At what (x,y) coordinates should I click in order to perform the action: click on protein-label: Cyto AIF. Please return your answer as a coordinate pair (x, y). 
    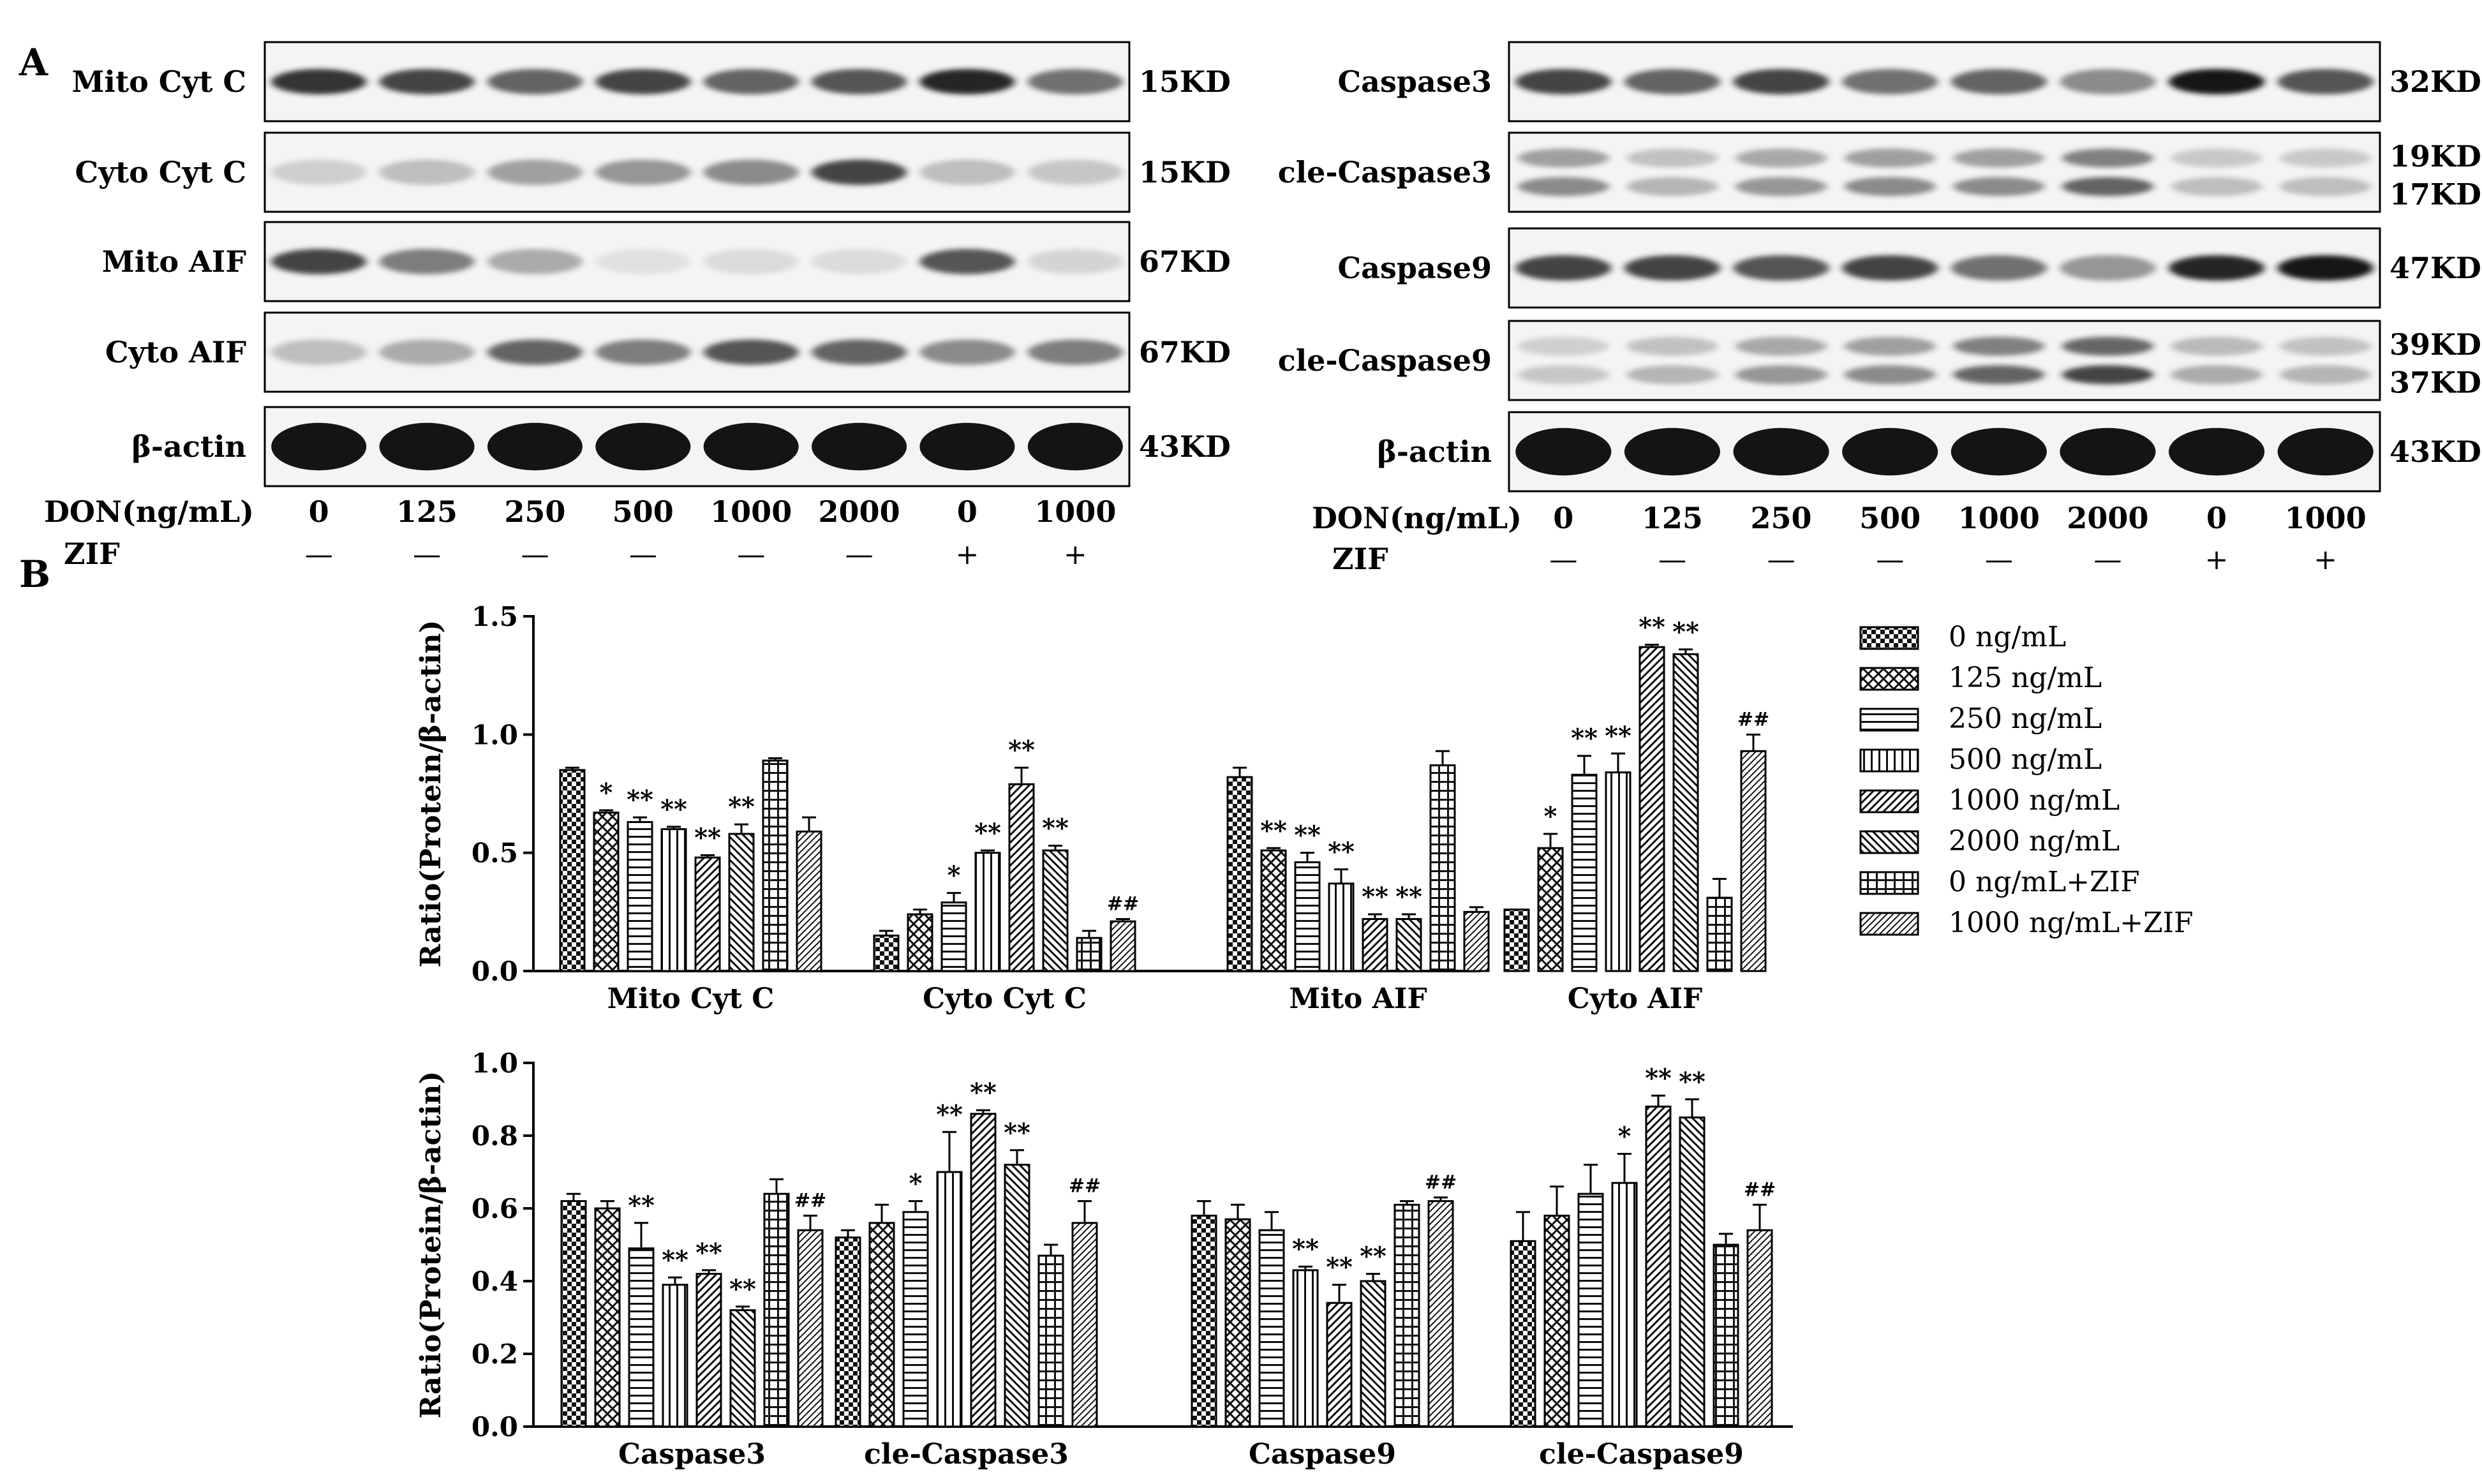
    Looking at the image, I should click on (175, 352).